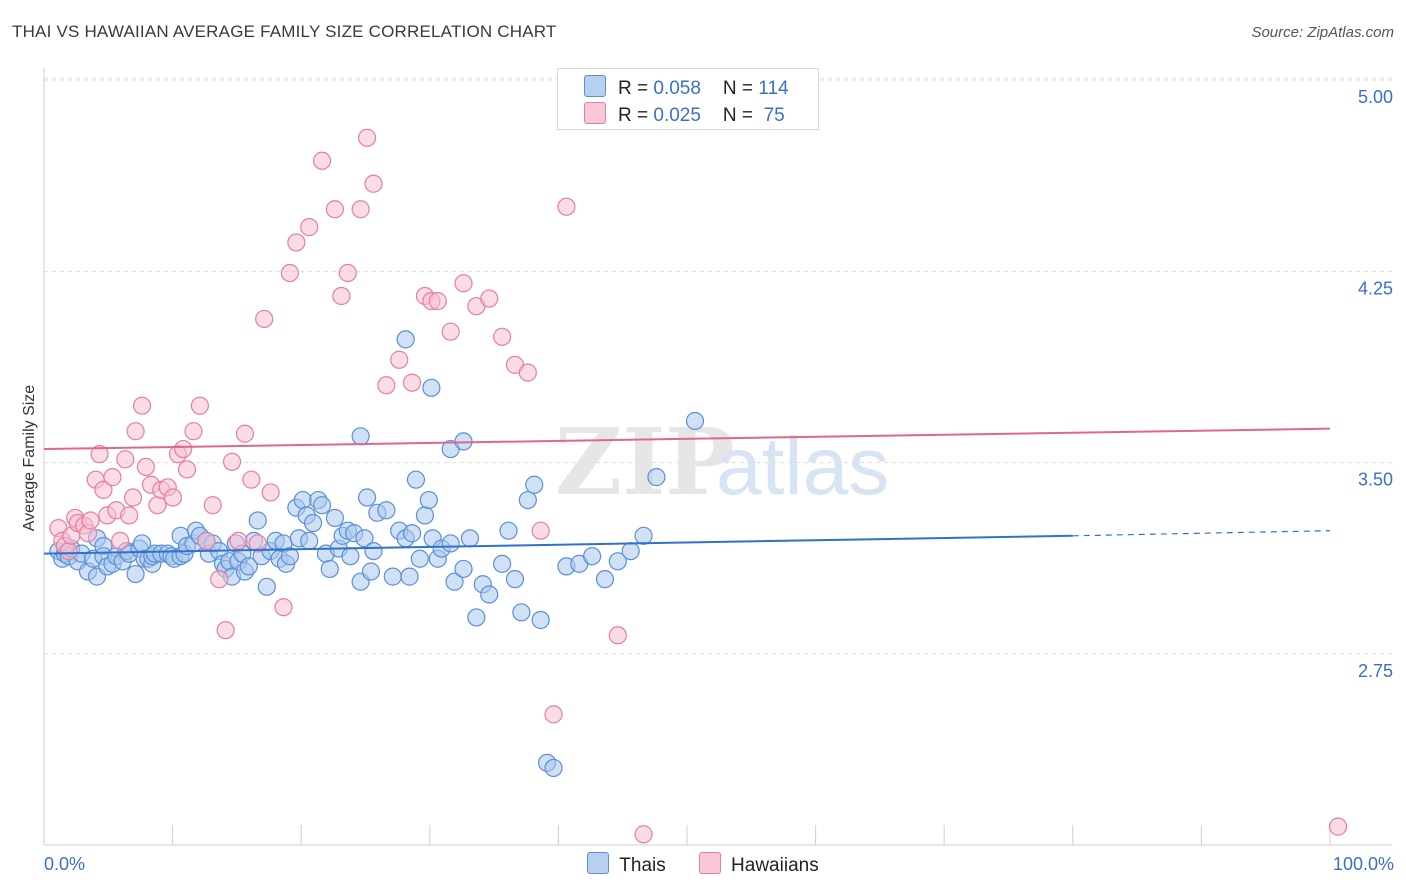 The height and width of the screenshot is (892, 1406). I want to click on legend-label-thais: Thais, so click(642, 865).